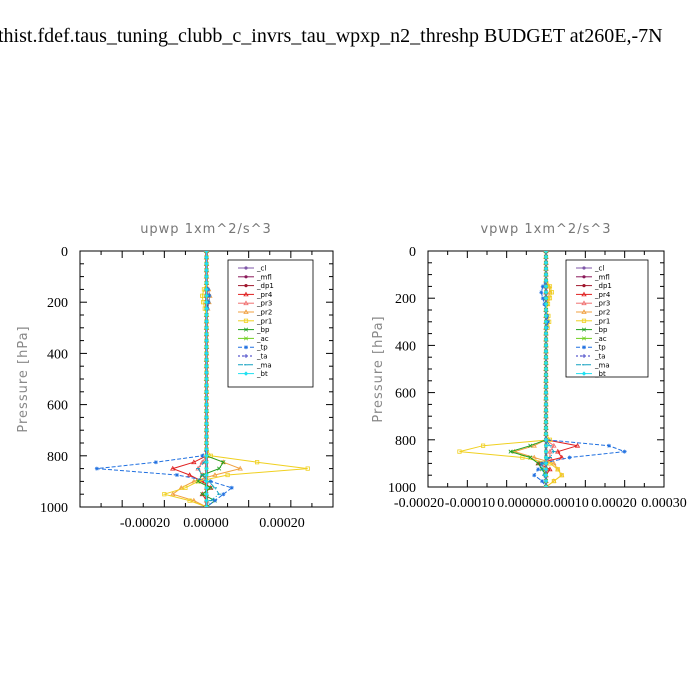  I want to click on y-tick-label: 0, so click(64, 252).